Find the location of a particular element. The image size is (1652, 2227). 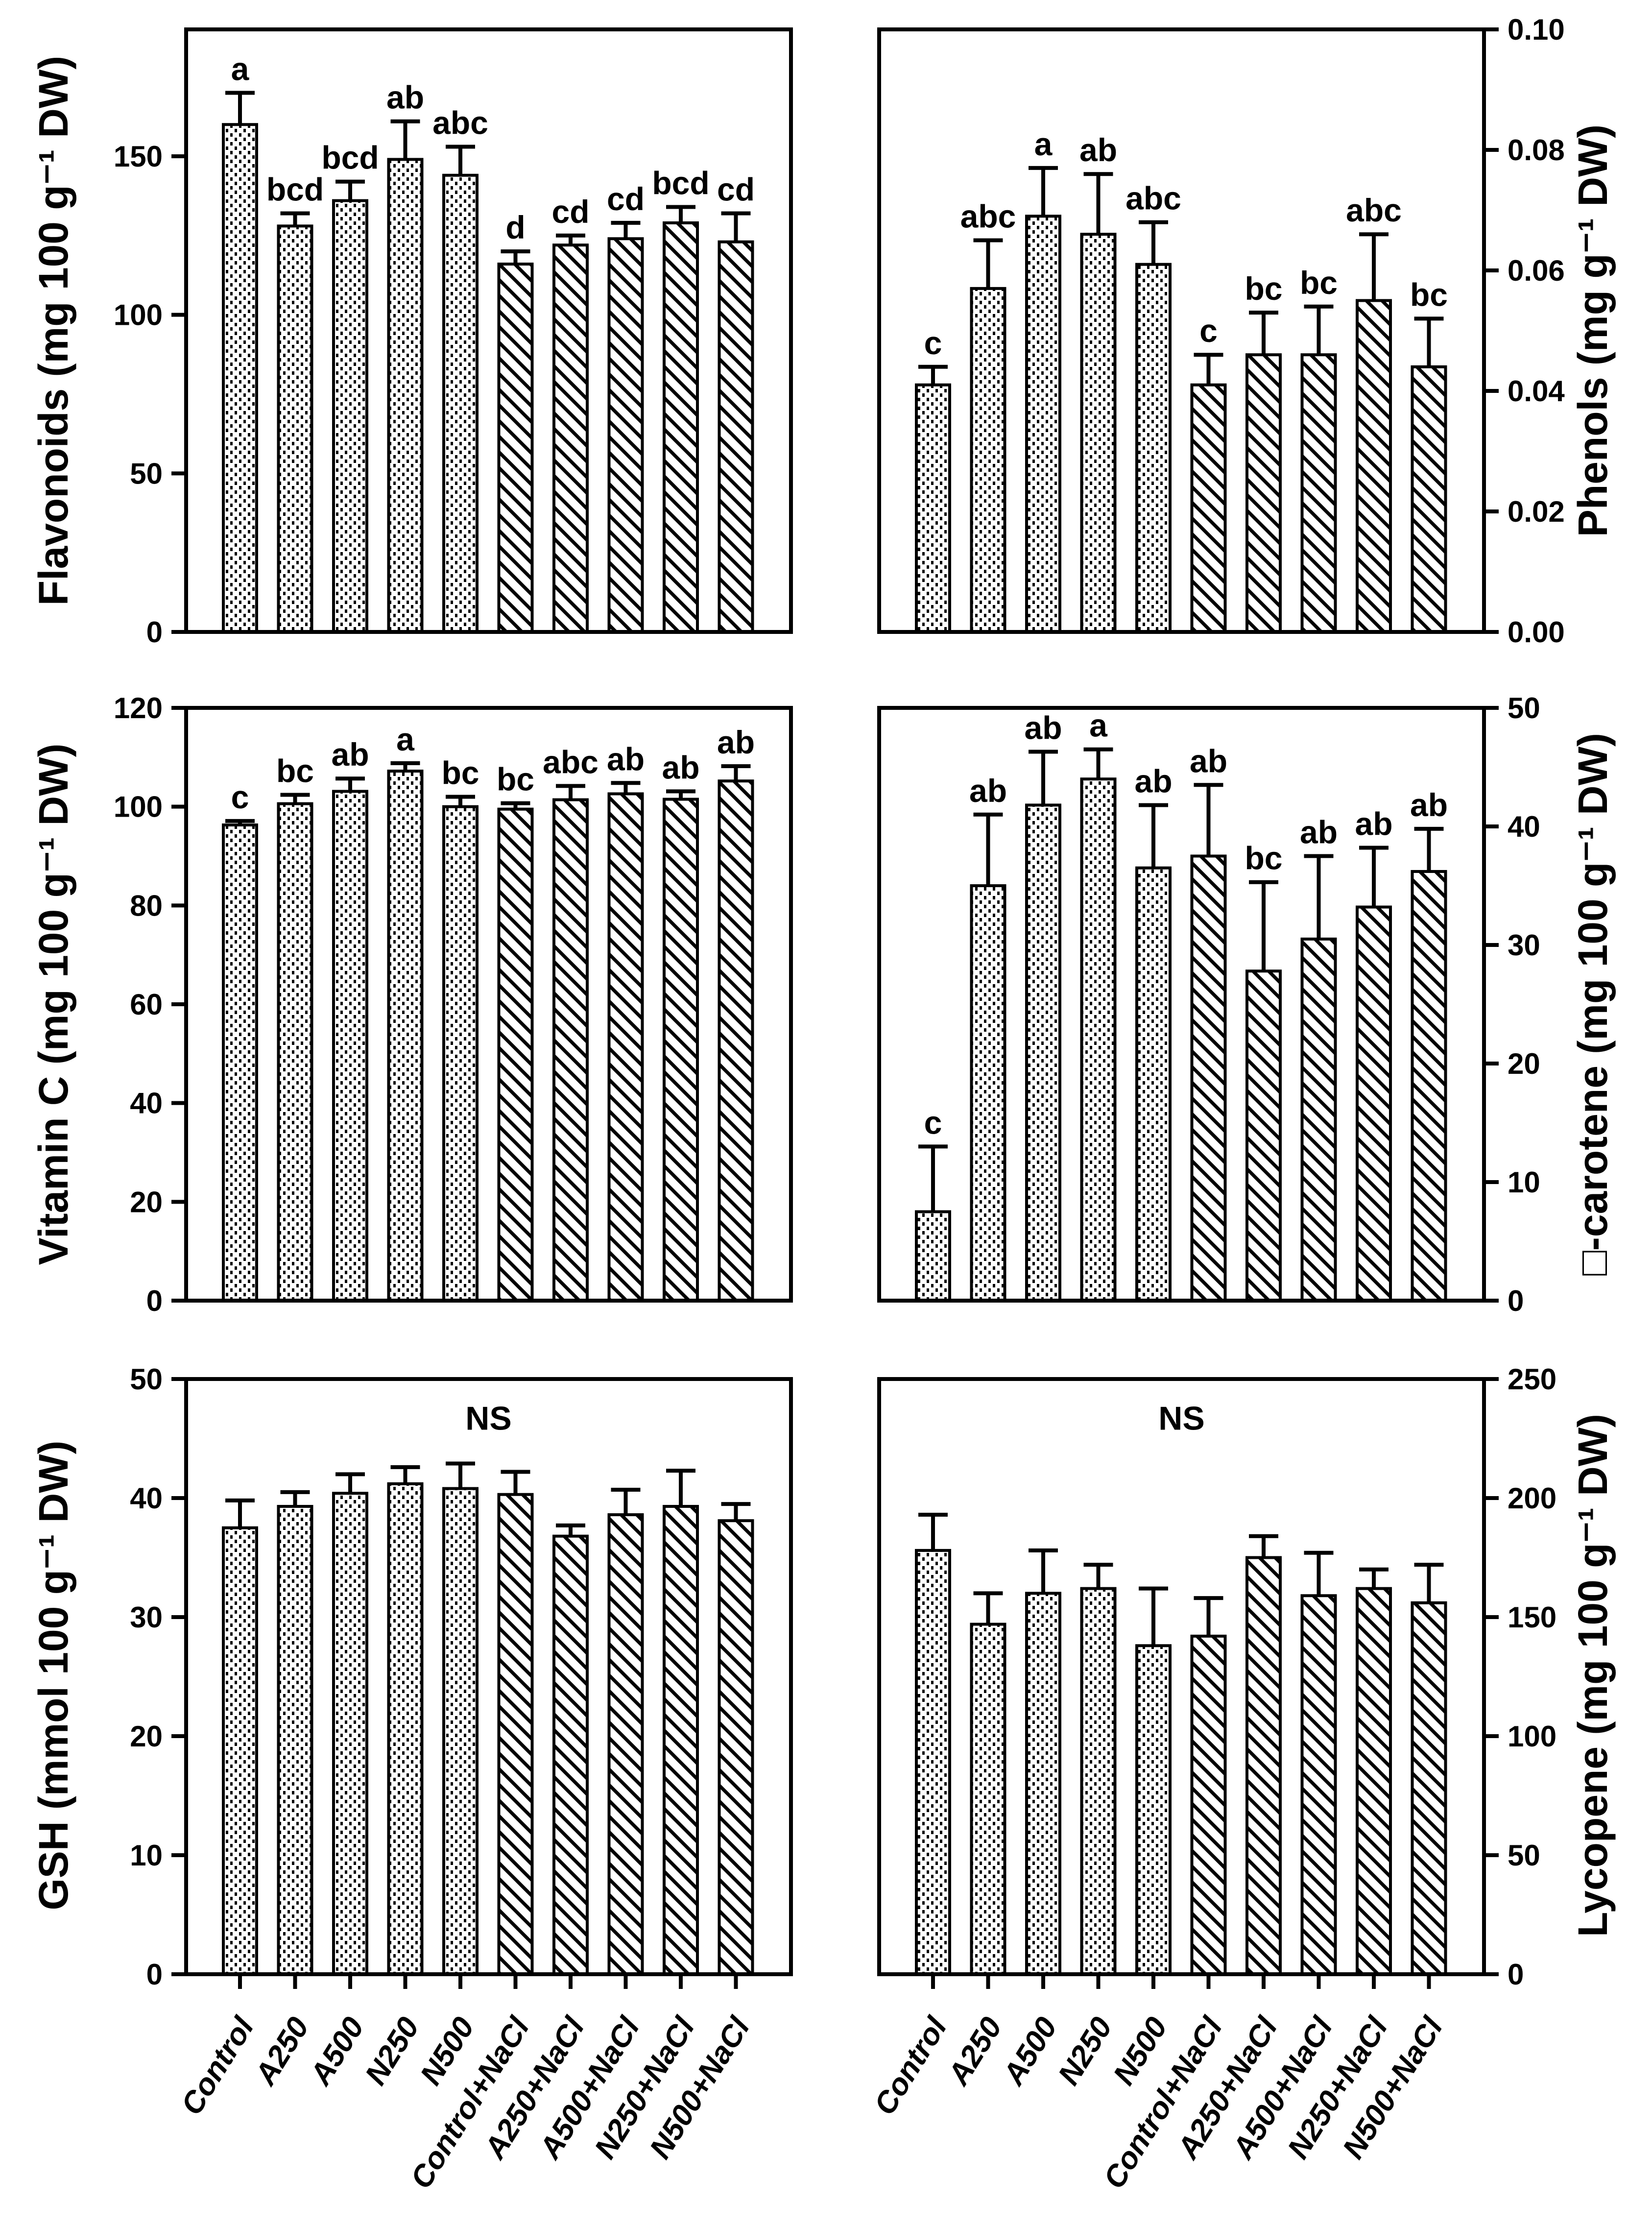

y-tick-label: 80 is located at coordinates (146, 906).